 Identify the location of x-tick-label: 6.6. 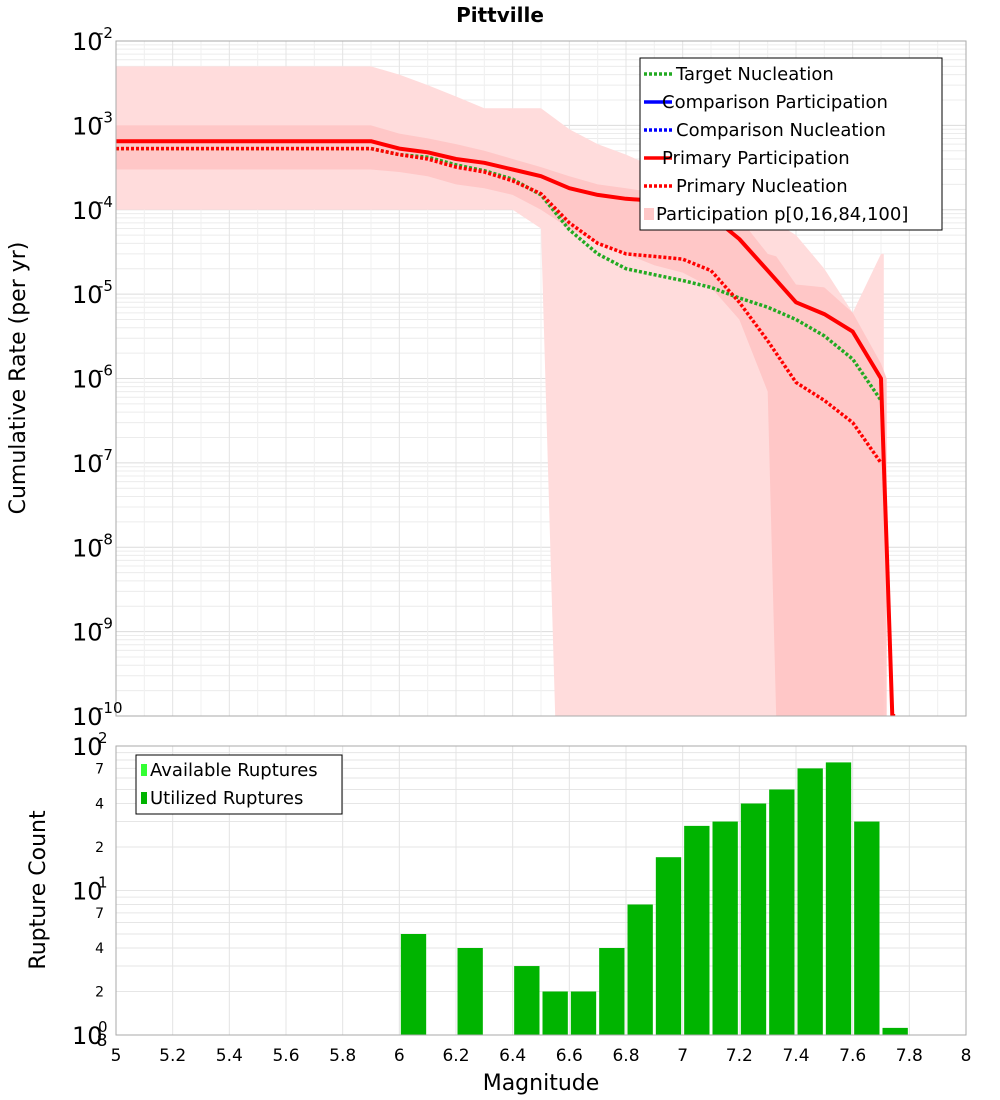
(569, 1056).